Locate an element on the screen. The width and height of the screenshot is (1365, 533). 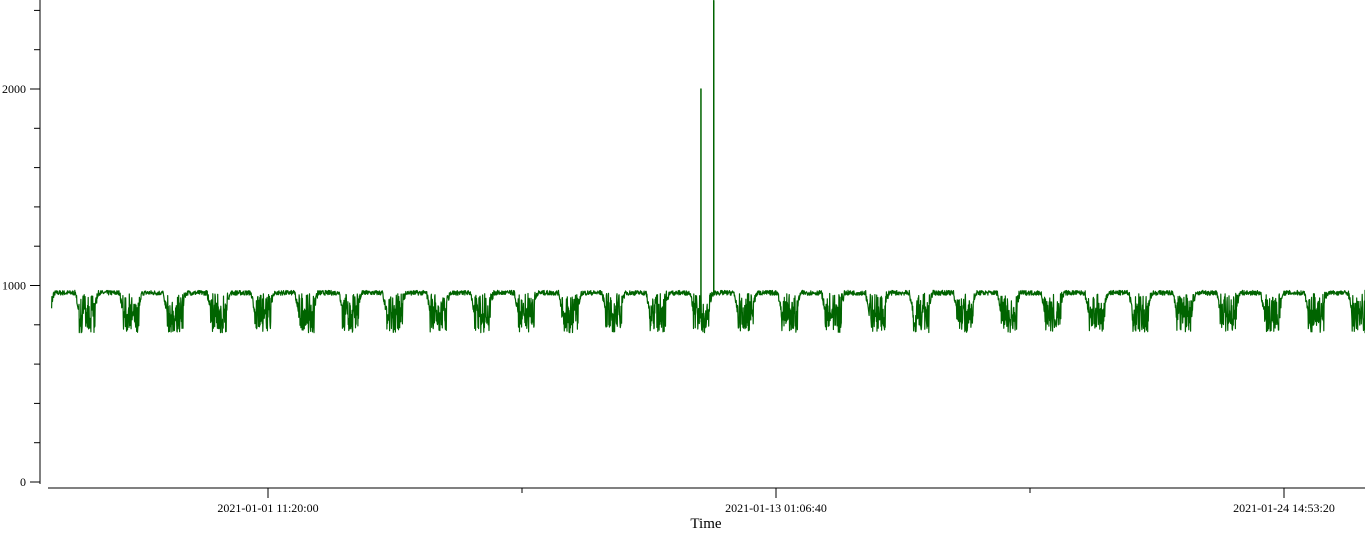
x-axis-title: Time is located at coordinates (705, 524).